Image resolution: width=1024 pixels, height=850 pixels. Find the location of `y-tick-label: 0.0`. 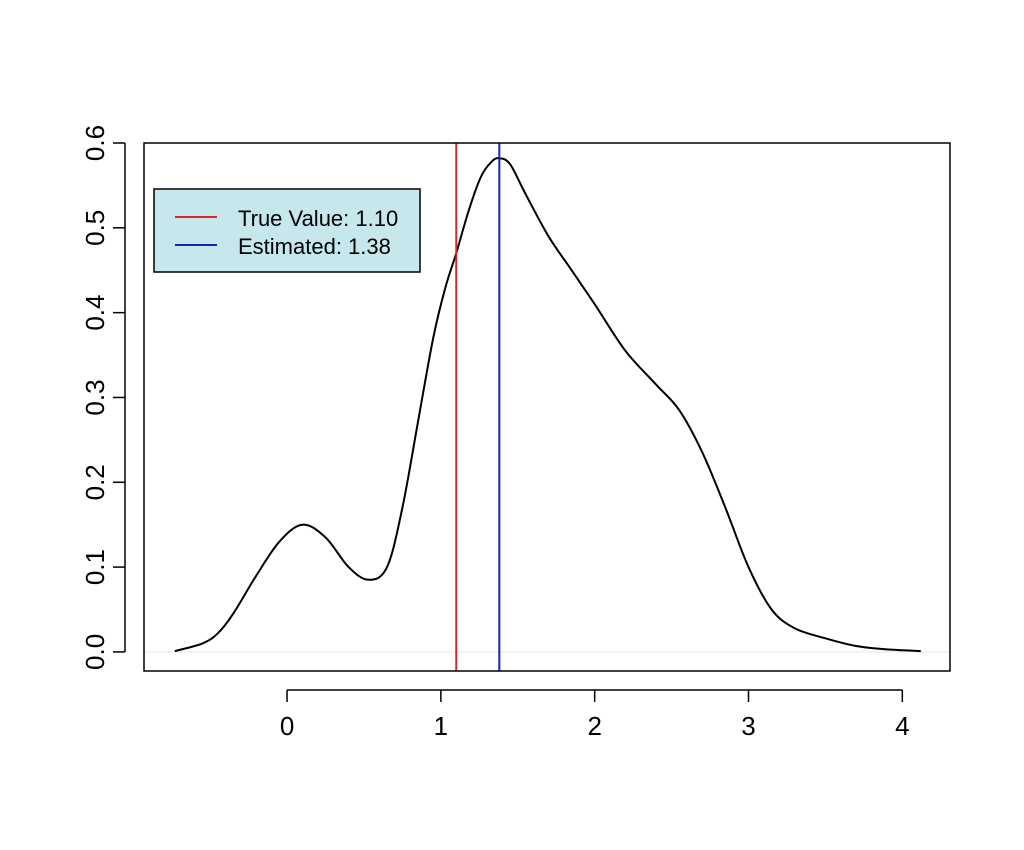

y-tick-label: 0.0 is located at coordinates (95, 652).